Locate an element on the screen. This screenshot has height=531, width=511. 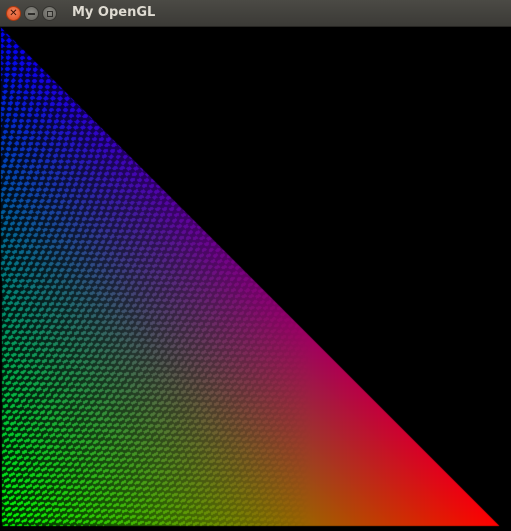
close-button: ✕ is located at coordinates (13, 13).